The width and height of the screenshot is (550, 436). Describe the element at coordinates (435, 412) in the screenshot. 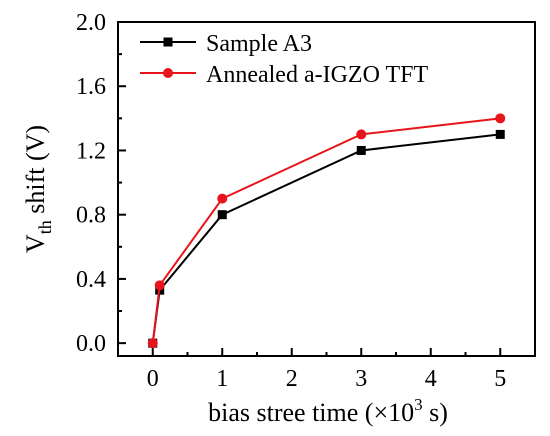

I see `x-axis-title-unit: s)` at that location.